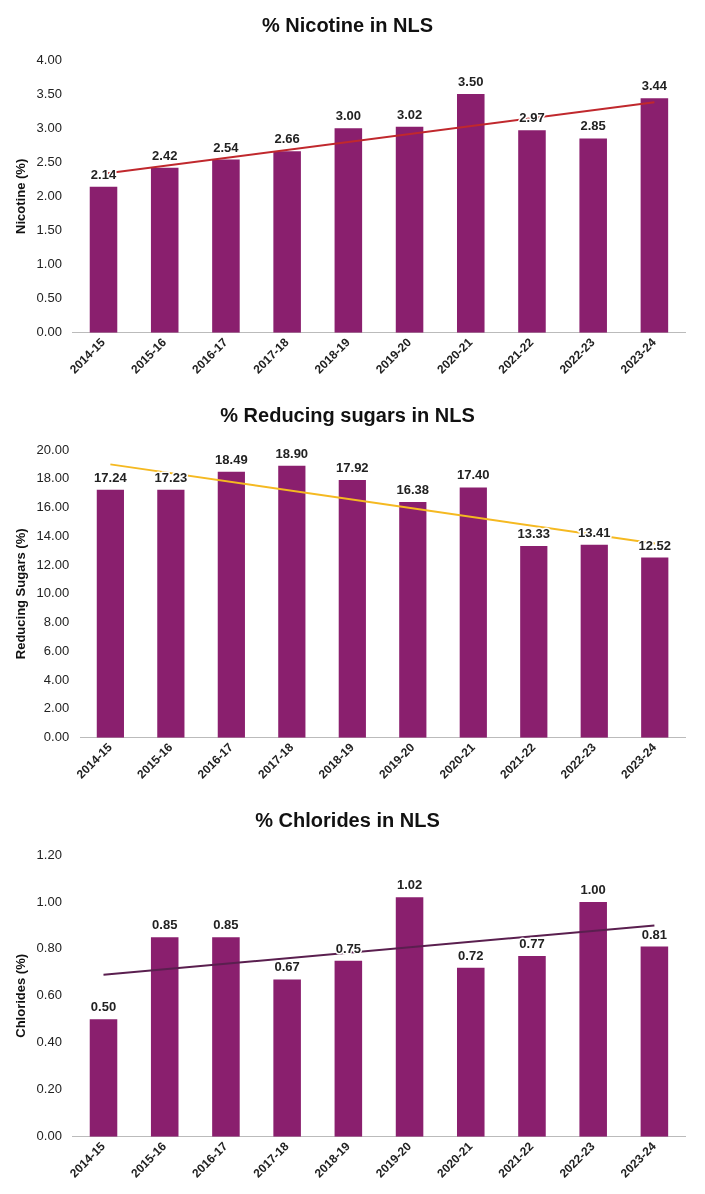 This screenshot has width=705, height=1194. What do you see at coordinates (413, 490) in the screenshot?
I see `data-label: 16.38` at bounding box center [413, 490].